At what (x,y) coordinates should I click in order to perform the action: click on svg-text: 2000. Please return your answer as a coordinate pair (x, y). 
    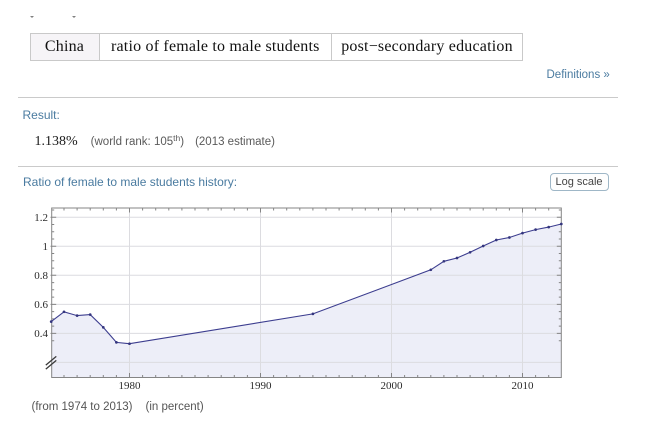
    Looking at the image, I should click on (392, 386).